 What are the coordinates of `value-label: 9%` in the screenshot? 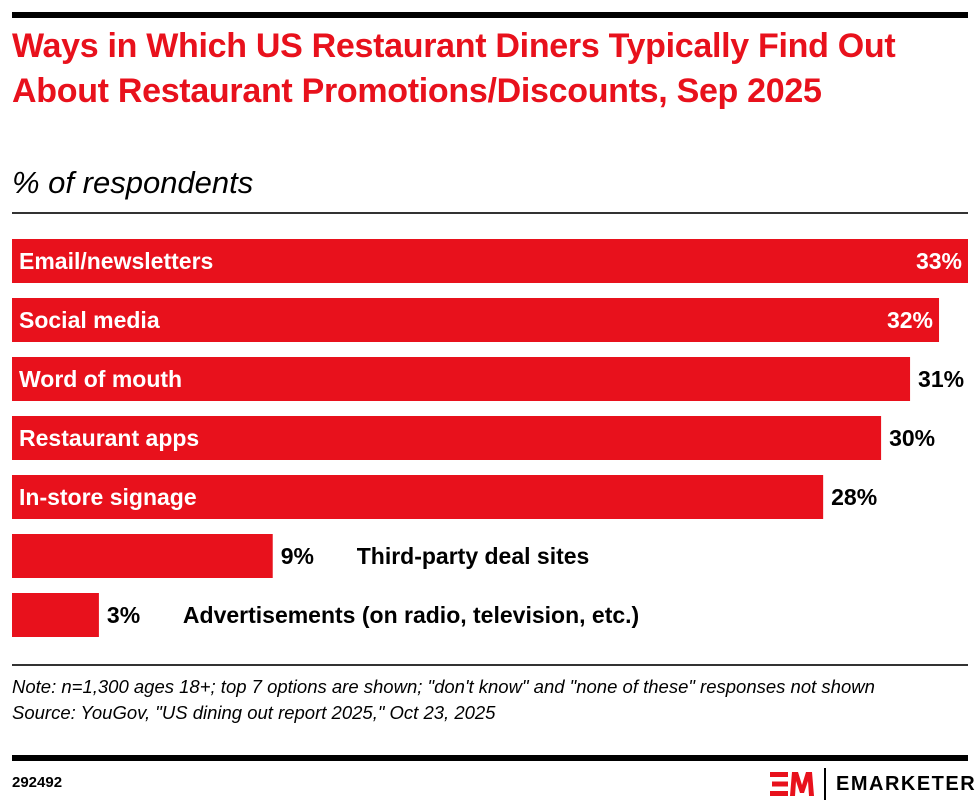 It's located at (297, 556).